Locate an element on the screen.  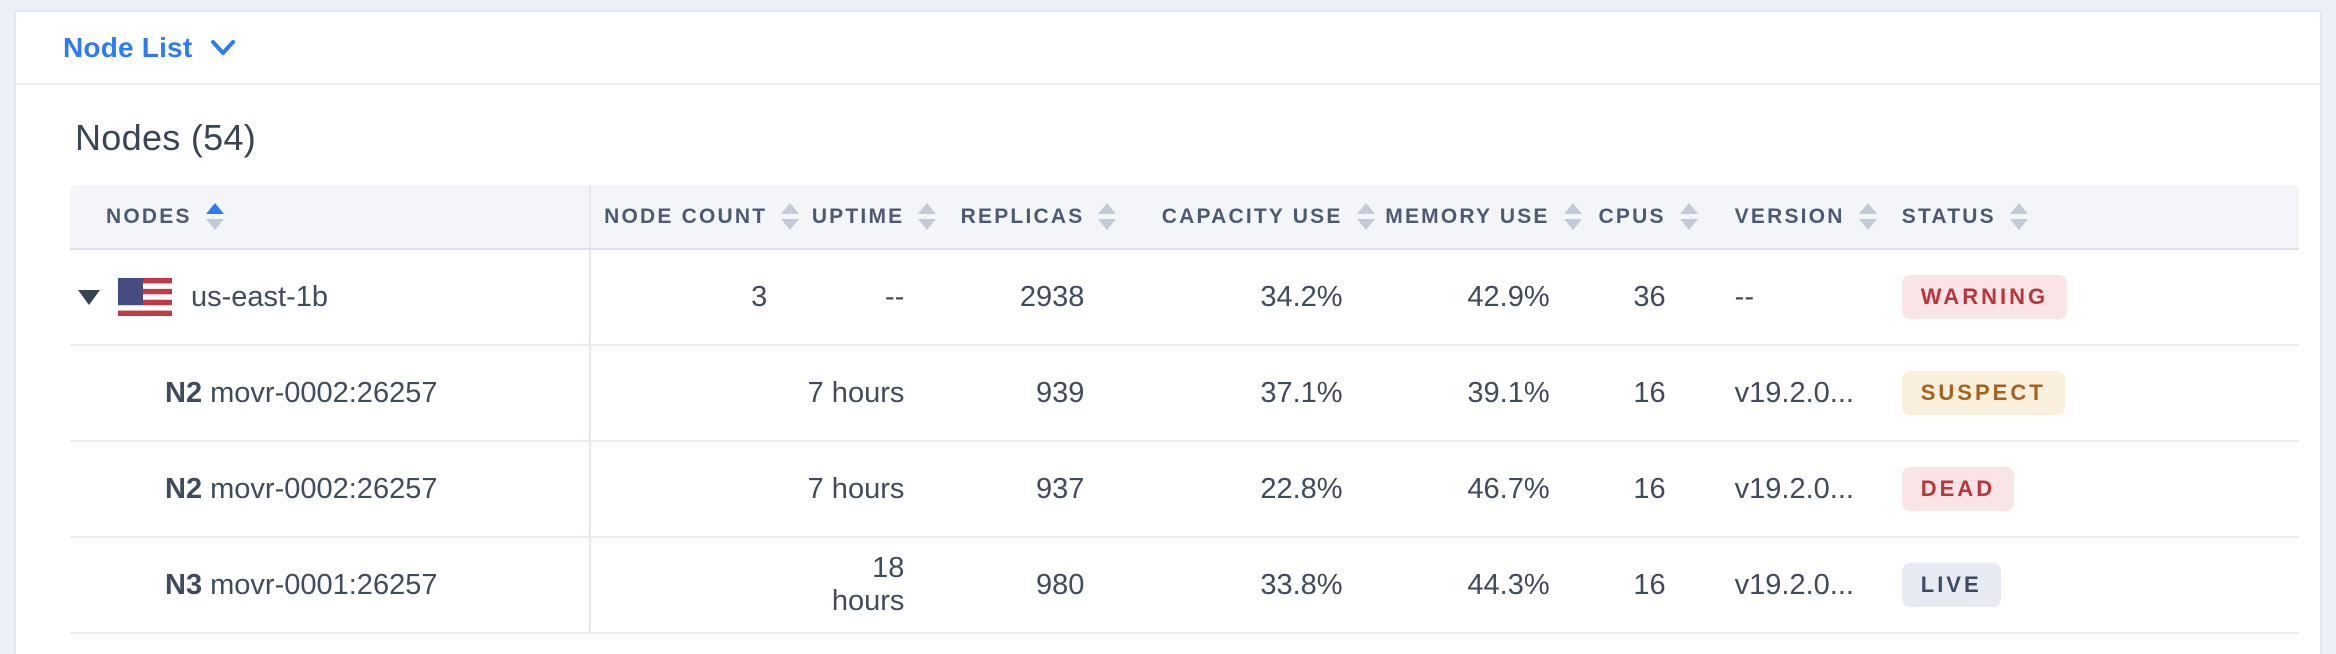
version-cell: -- is located at coordinates (1793, 297).